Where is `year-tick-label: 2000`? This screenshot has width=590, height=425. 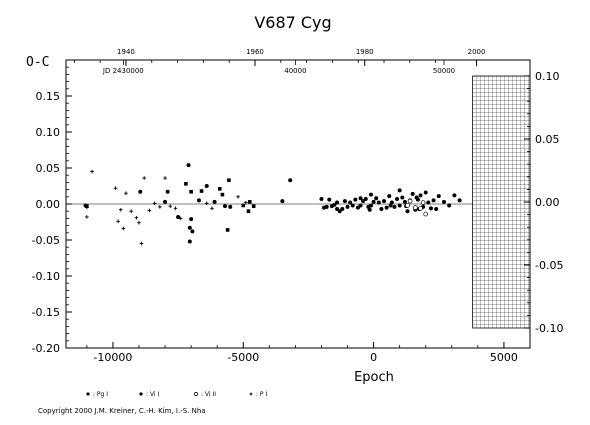
year-tick-label: 2000 is located at coordinates (477, 52).